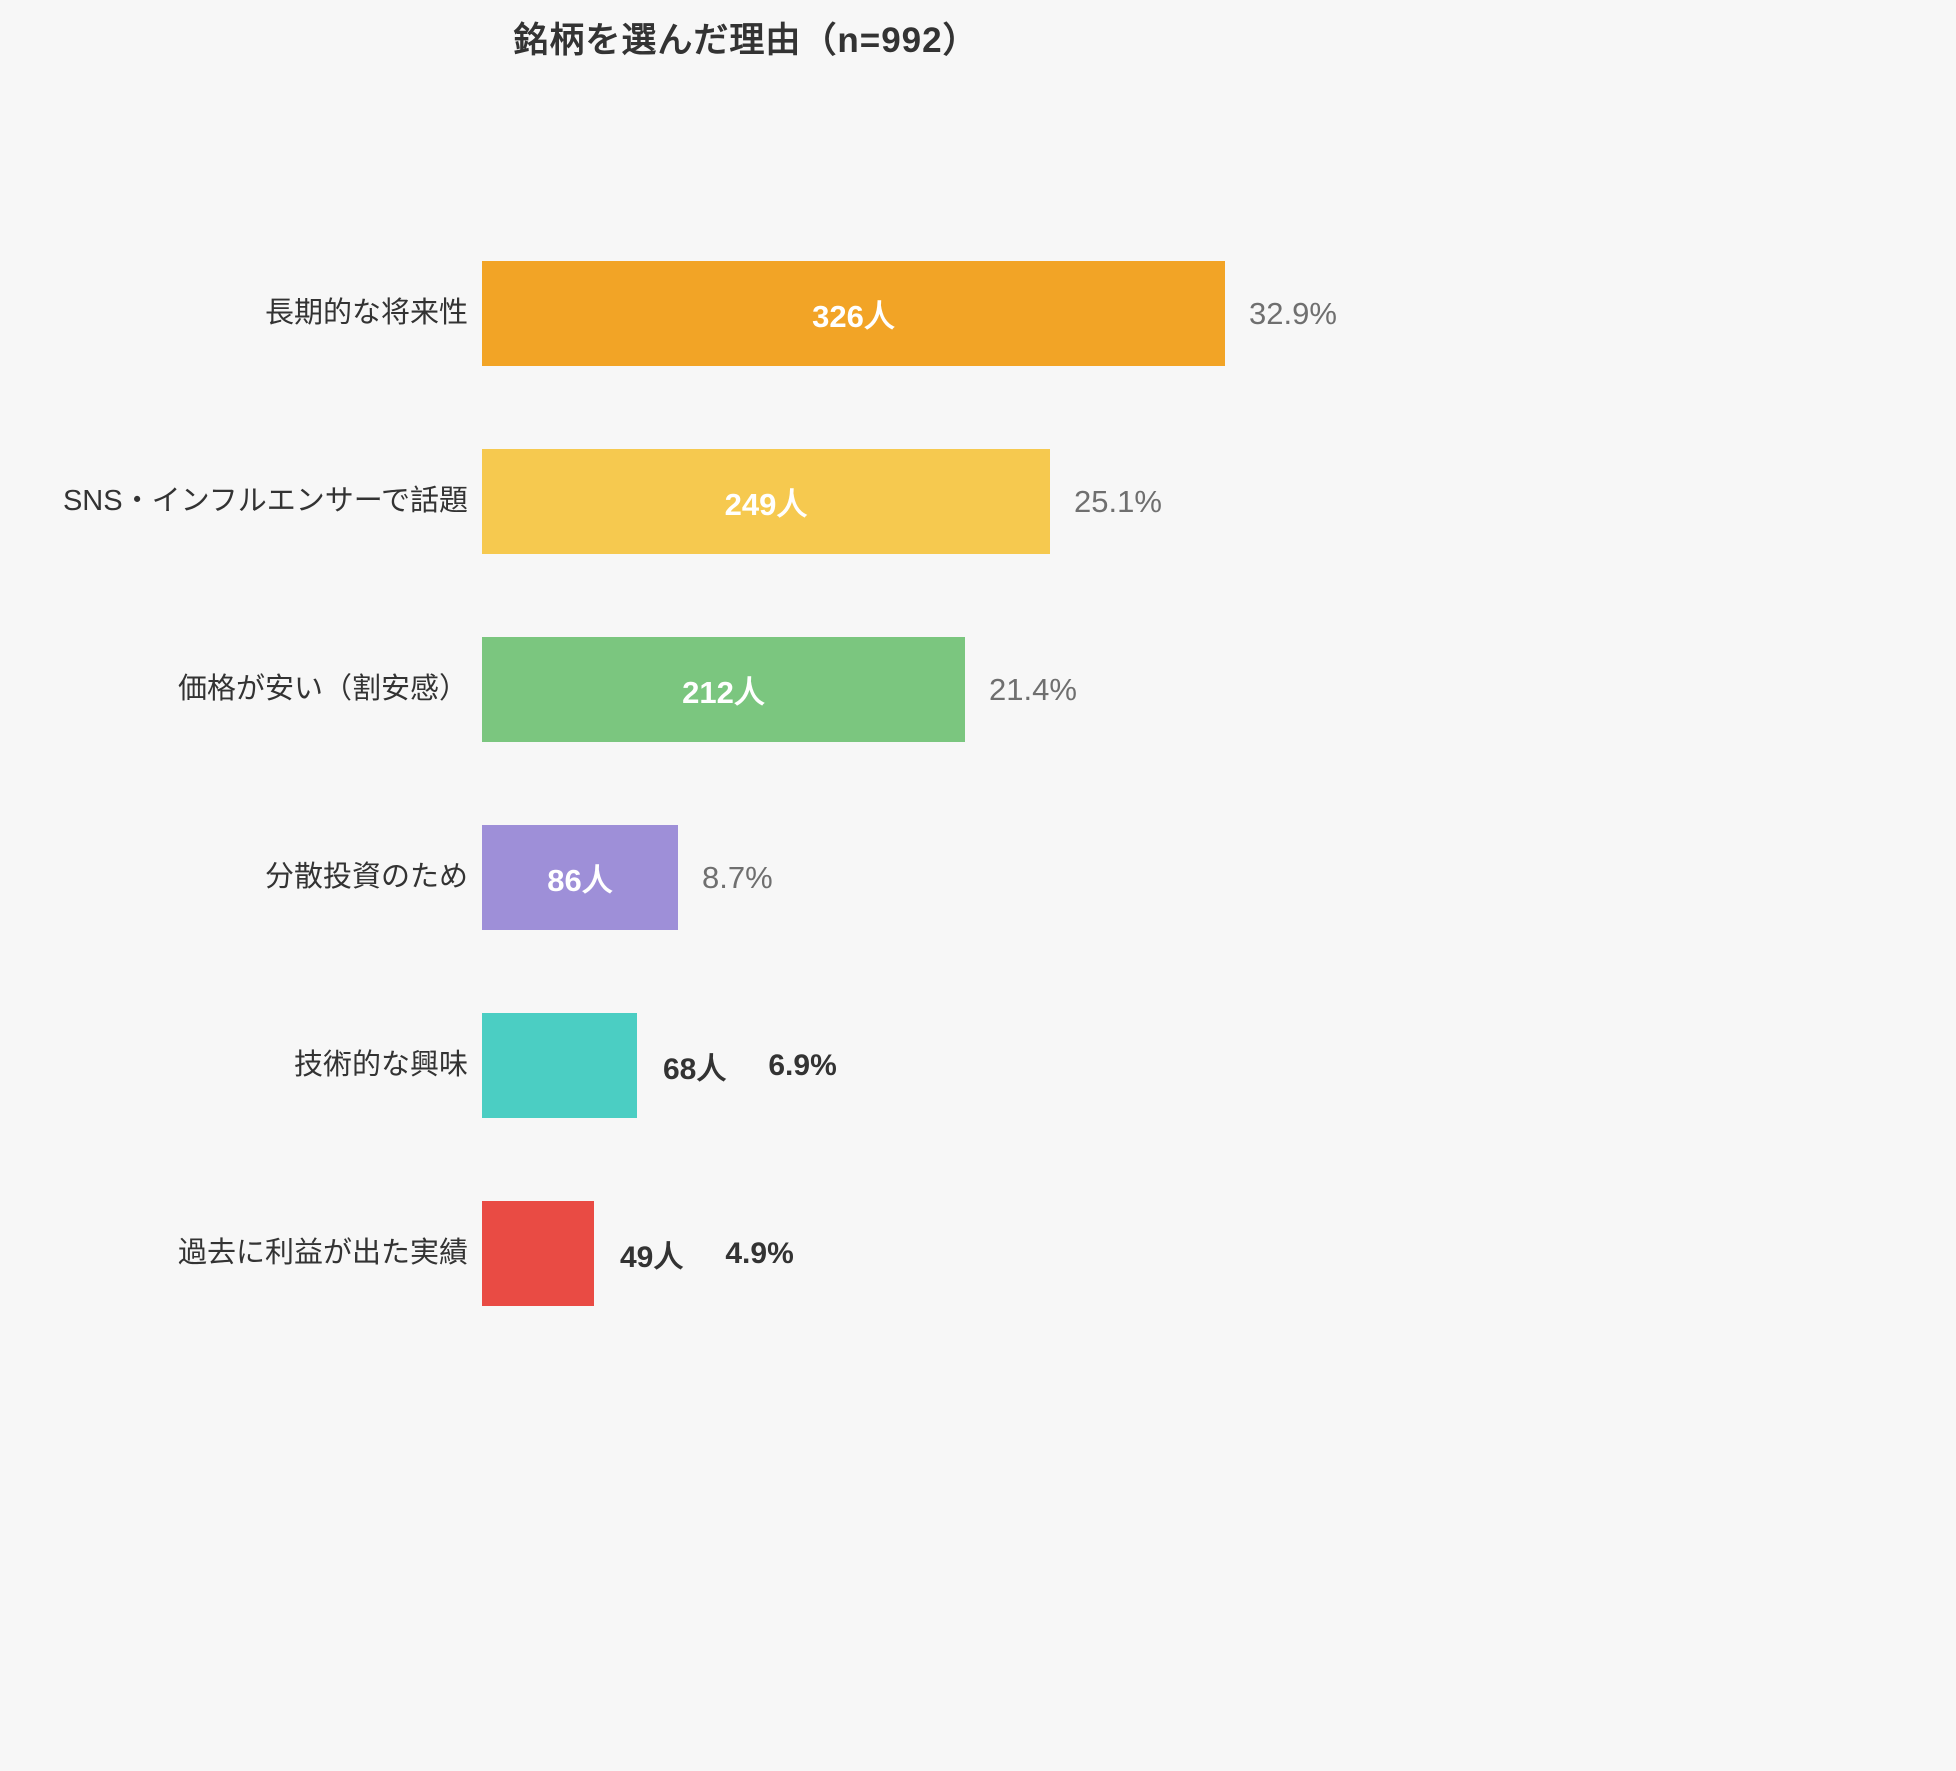 The width and height of the screenshot is (1956, 1771). I want to click on chart-row: 過去に利益が出た実績 49人 4.9%, so click(668, 1253).